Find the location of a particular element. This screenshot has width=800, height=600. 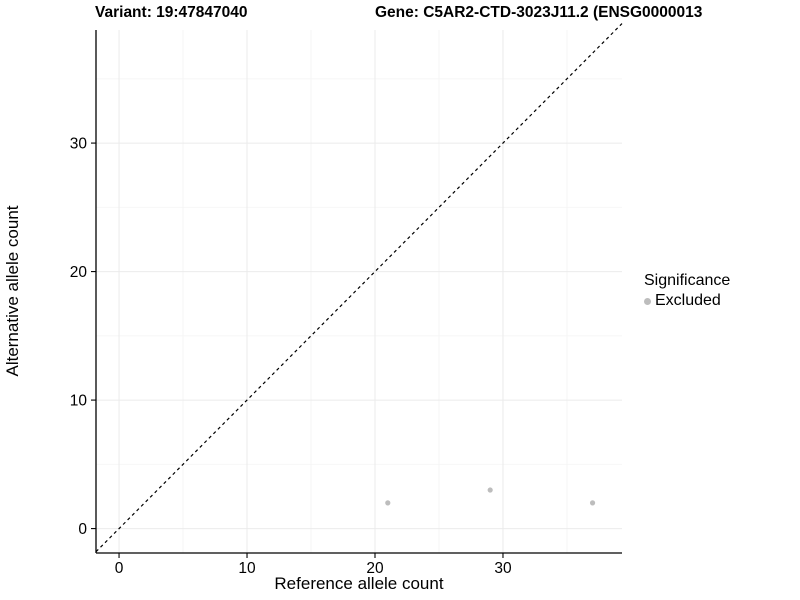

y-tick-label: 0 is located at coordinates (82, 529).